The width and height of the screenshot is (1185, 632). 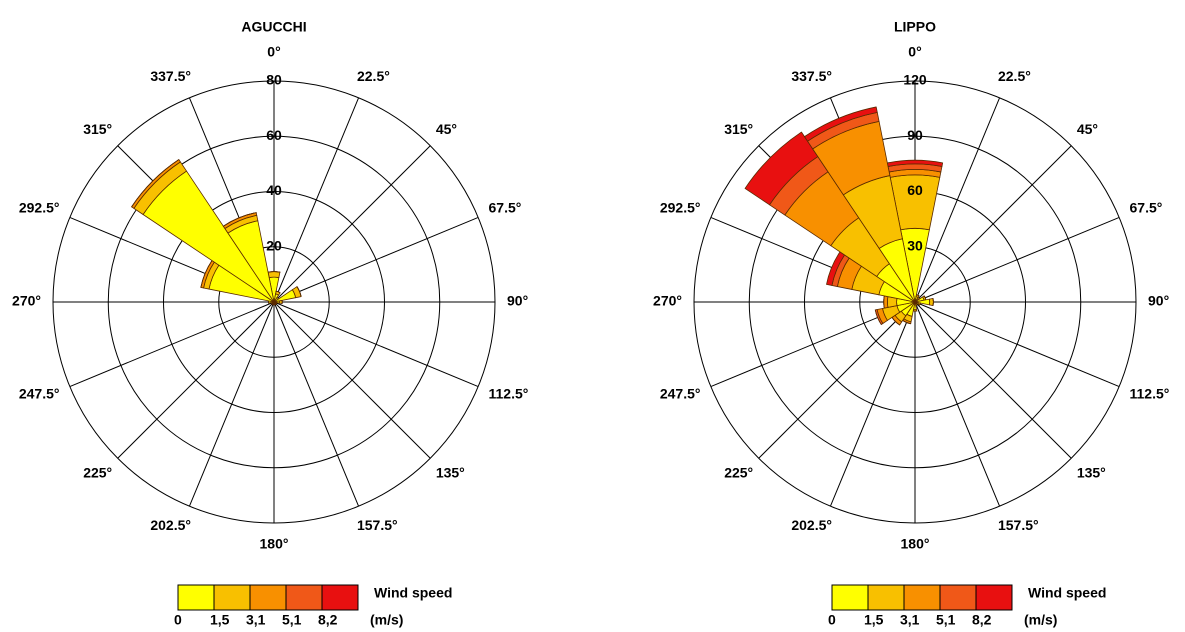 I want to click on r-tick-label: 40, so click(x=274, y=190).